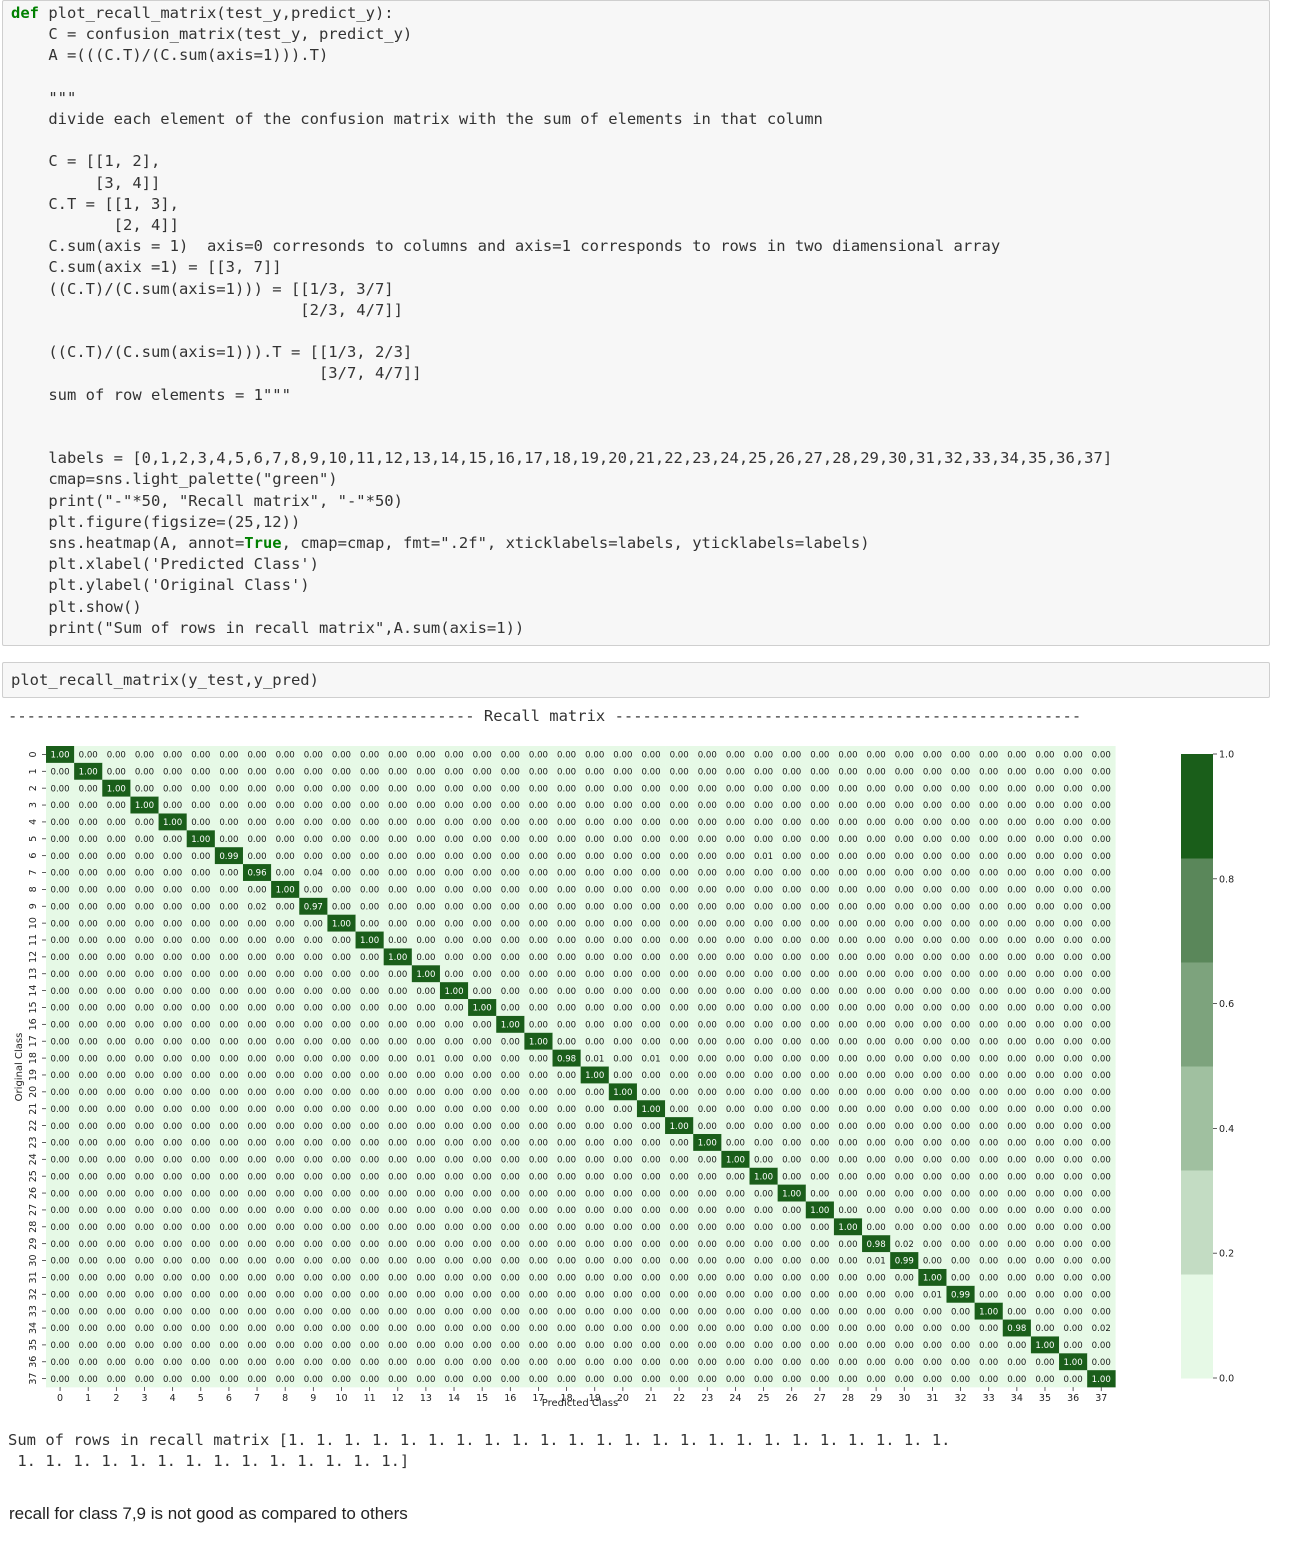  What do you see at coordinates (33, 1193) in the screenshot?
I see `y-tick-label: 26` at bounding box center [33, 1193].